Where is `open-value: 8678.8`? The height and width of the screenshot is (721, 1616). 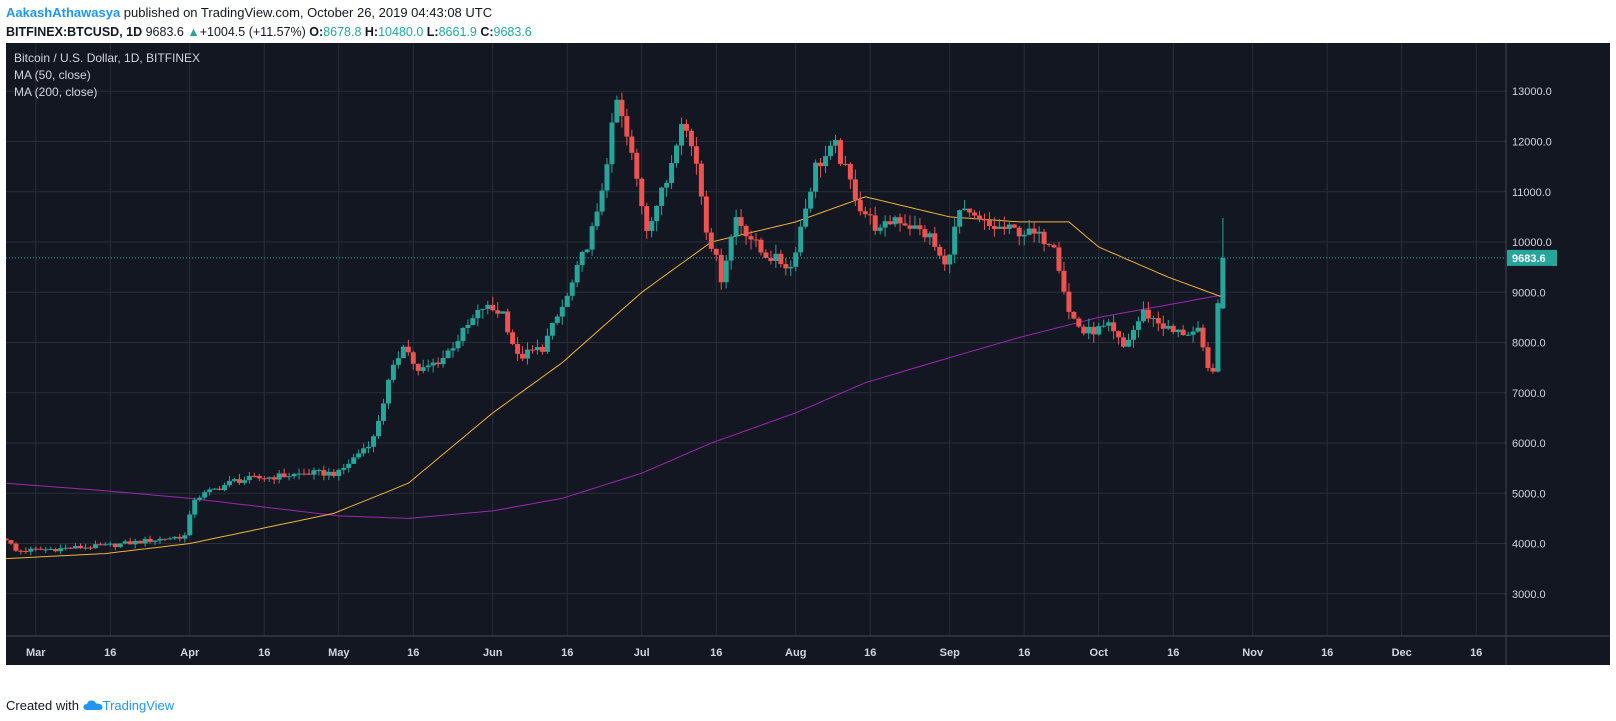 open-value: 8678.8 is located at coordinates (342, 32).